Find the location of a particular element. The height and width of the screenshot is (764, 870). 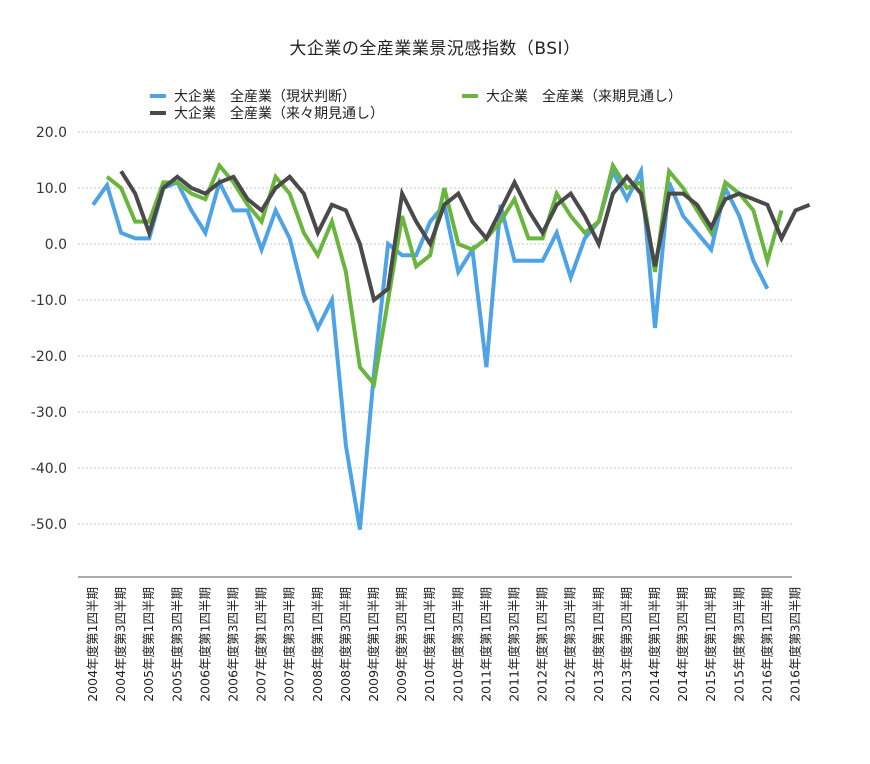

legend-label-next-term: 大企業 全産業（来期見通し） is located at coordinates (584, 97).